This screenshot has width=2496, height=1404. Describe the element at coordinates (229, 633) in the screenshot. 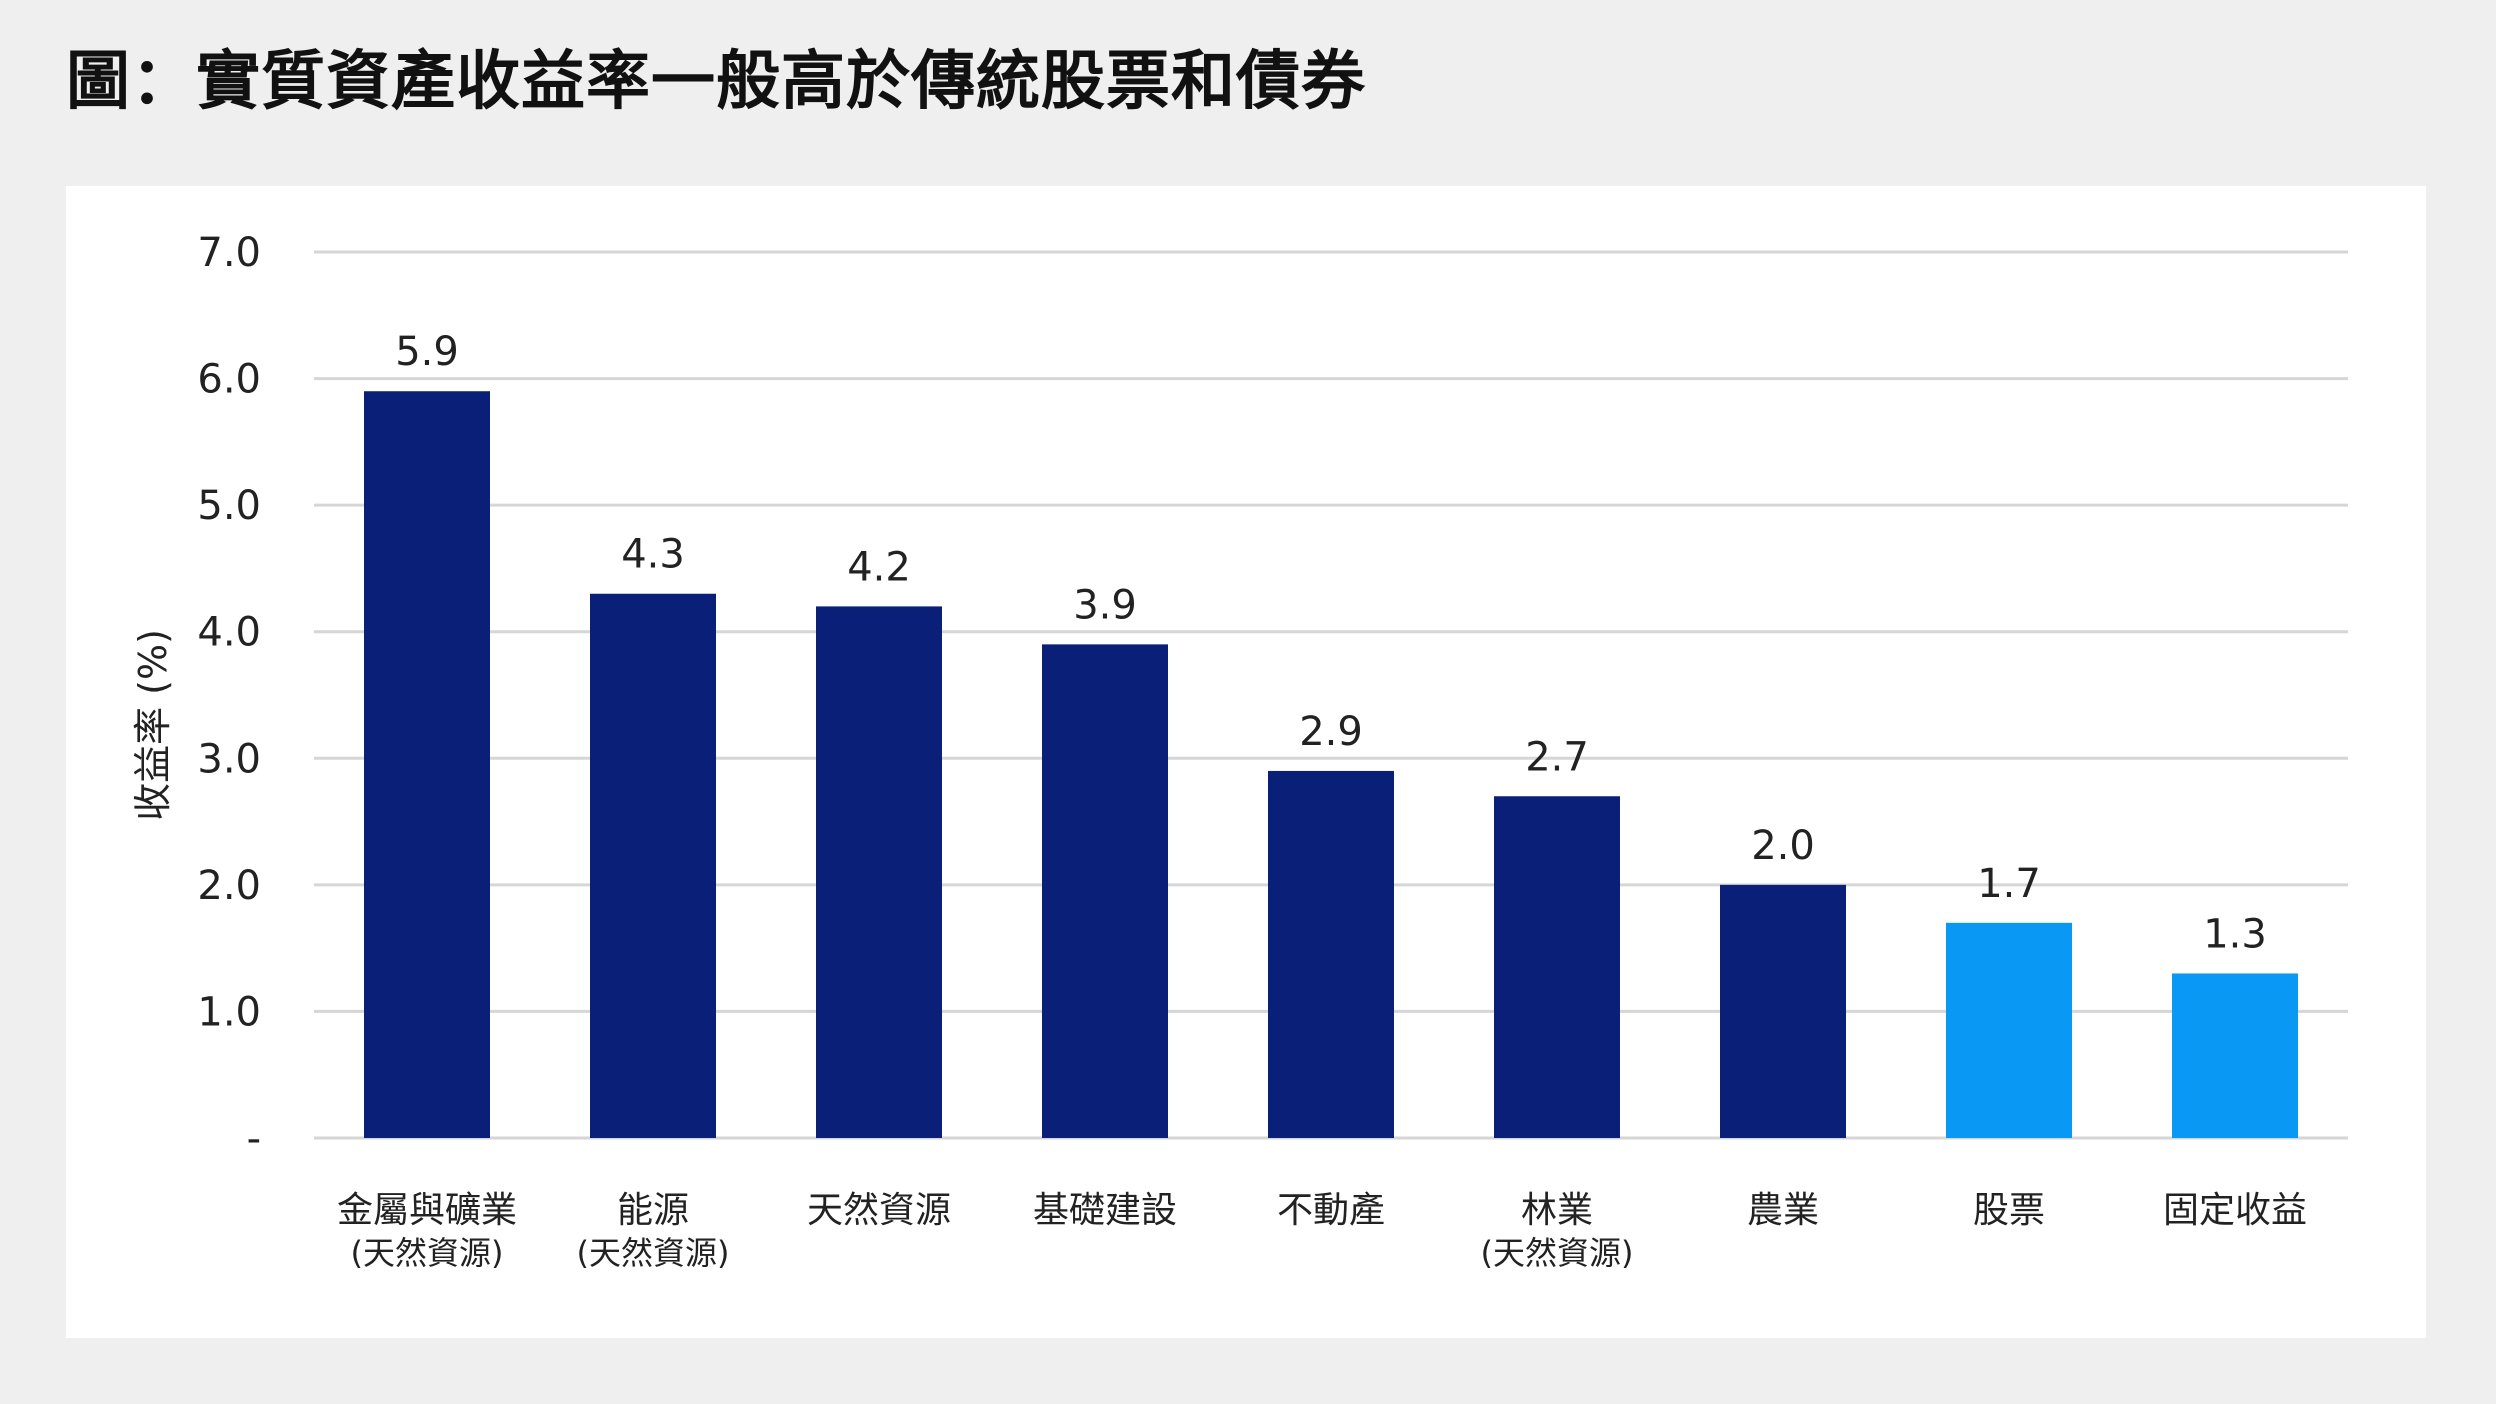

I see `y-tick-label: 4.0` at that location.